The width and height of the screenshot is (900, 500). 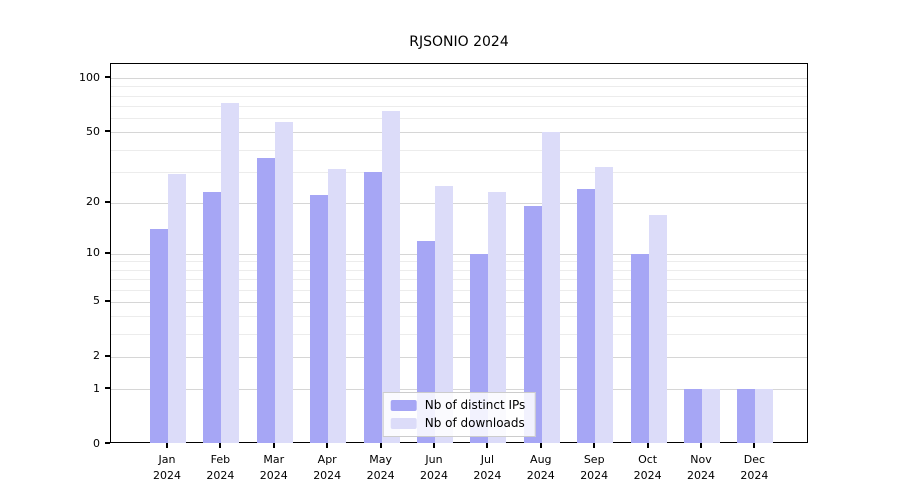 What do you see at coordinates (648, 468) in the screenshot?
I see `x-tick-label: Oct 2024` at bounding box center [648, 468].